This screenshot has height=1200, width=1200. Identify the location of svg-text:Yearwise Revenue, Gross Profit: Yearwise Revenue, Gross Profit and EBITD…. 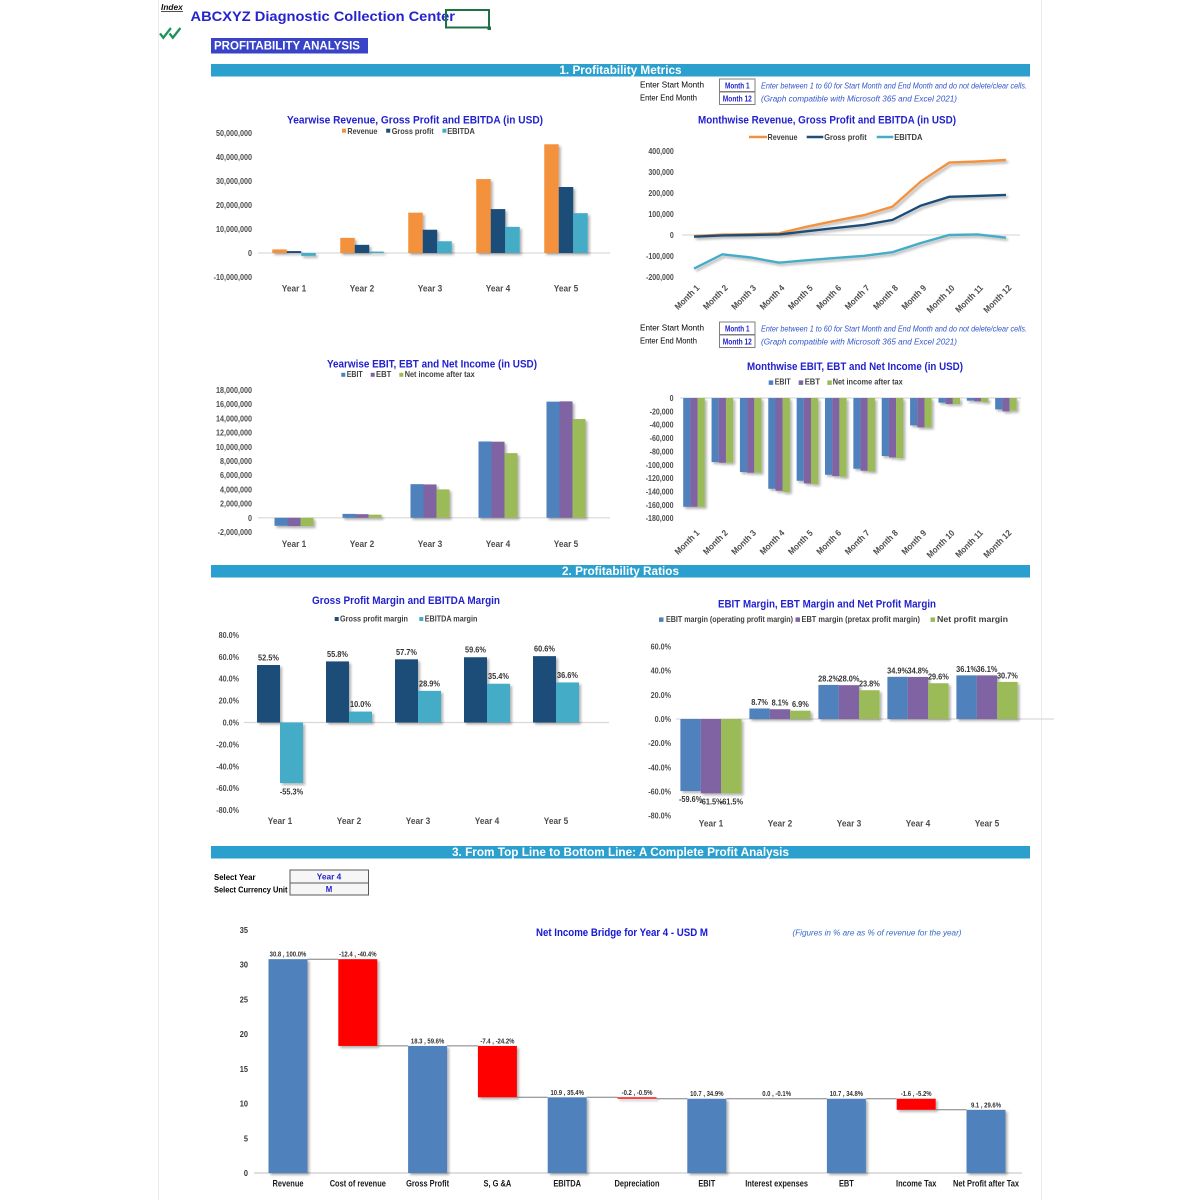
(415, 121).